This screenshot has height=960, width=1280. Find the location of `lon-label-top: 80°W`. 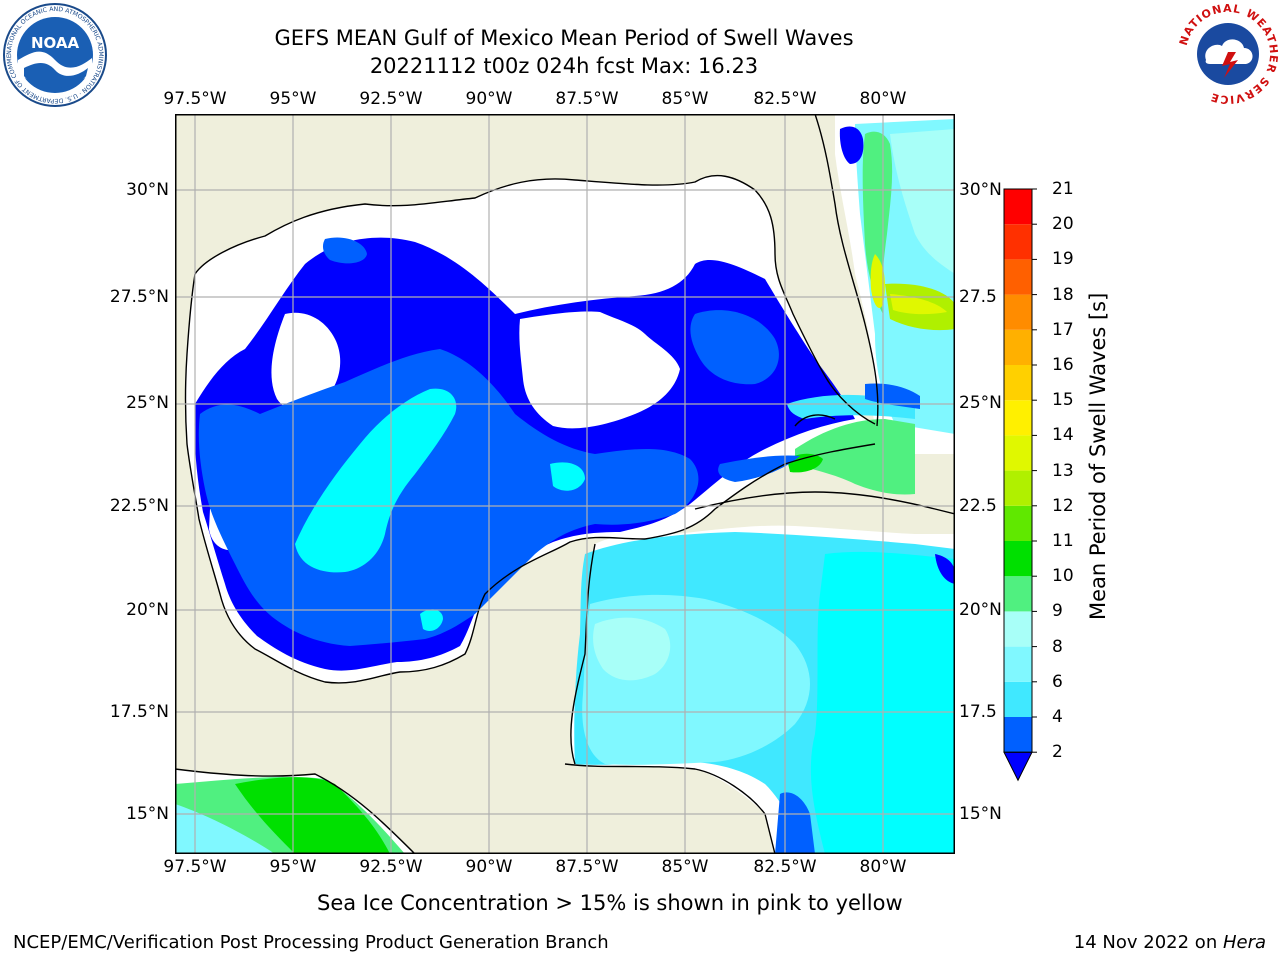

lon-label-top: 80°W is located at coordinates (883, 99).